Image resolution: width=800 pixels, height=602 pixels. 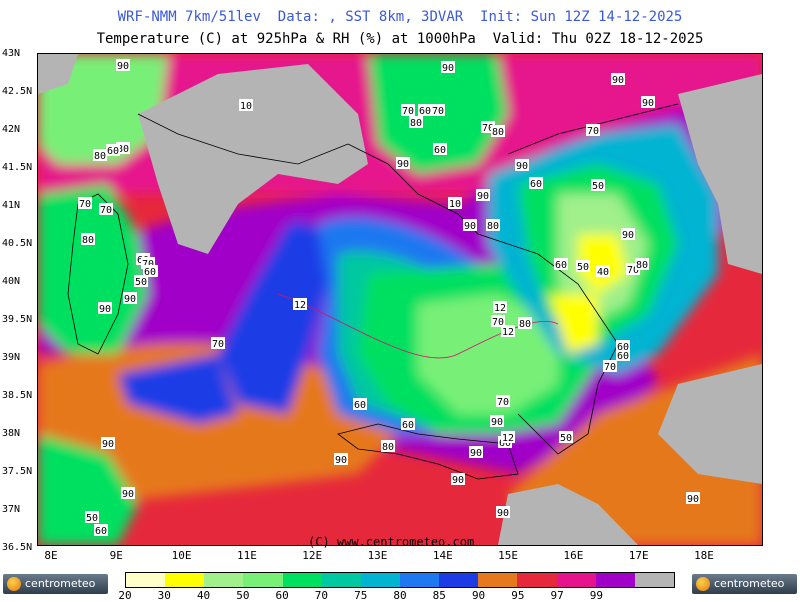 I want to click on lon-label: 11E, so click(x=246, y=555).